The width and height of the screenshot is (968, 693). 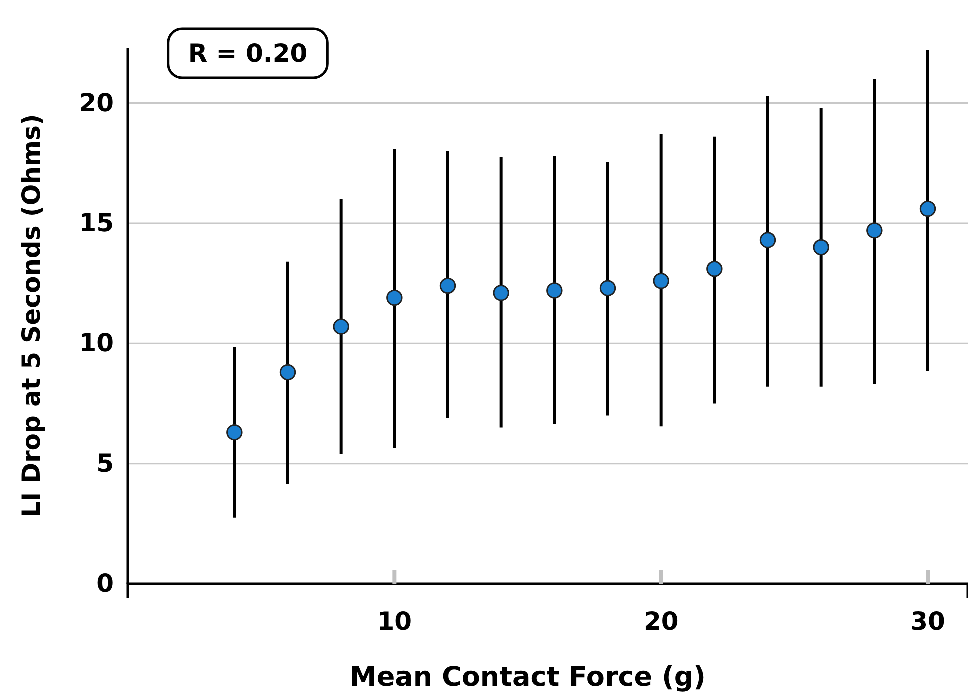 What do you see at coordinates (394, 621) in the screenshot?
I see `x-tick-label: 10` at bounding box center [394, 621].